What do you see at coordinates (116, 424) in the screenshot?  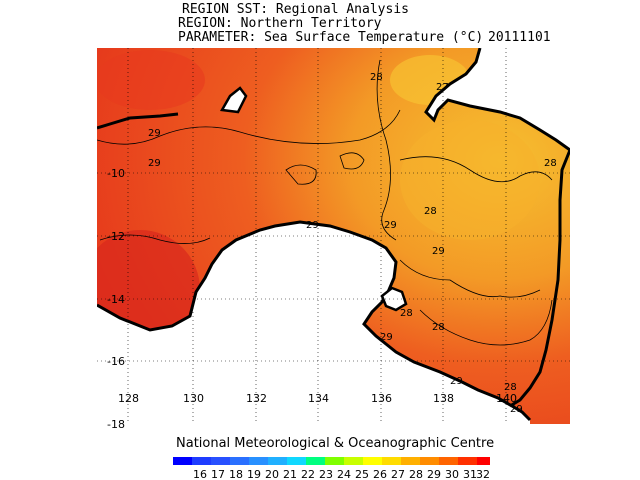 I see `lat-tick-label: -18` at bounding box center [116, 424].